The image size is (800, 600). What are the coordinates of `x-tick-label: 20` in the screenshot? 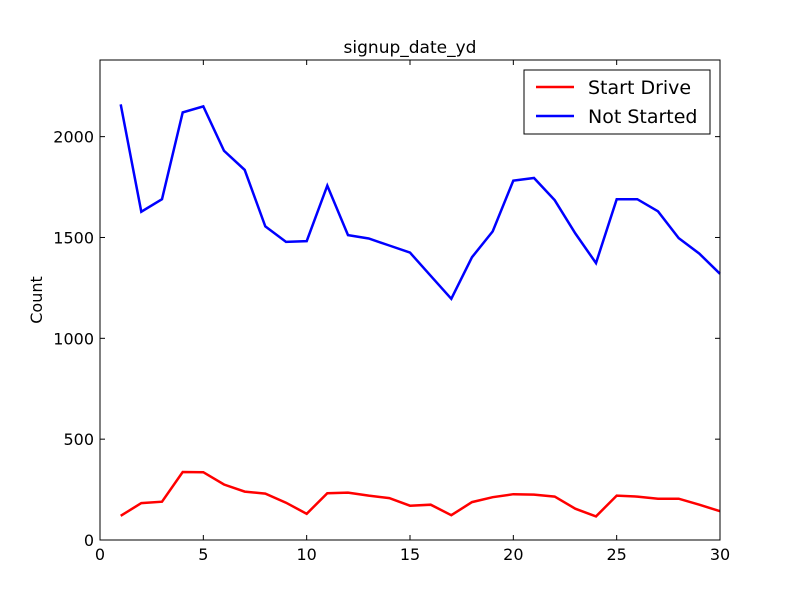 It's located at (513, 554).